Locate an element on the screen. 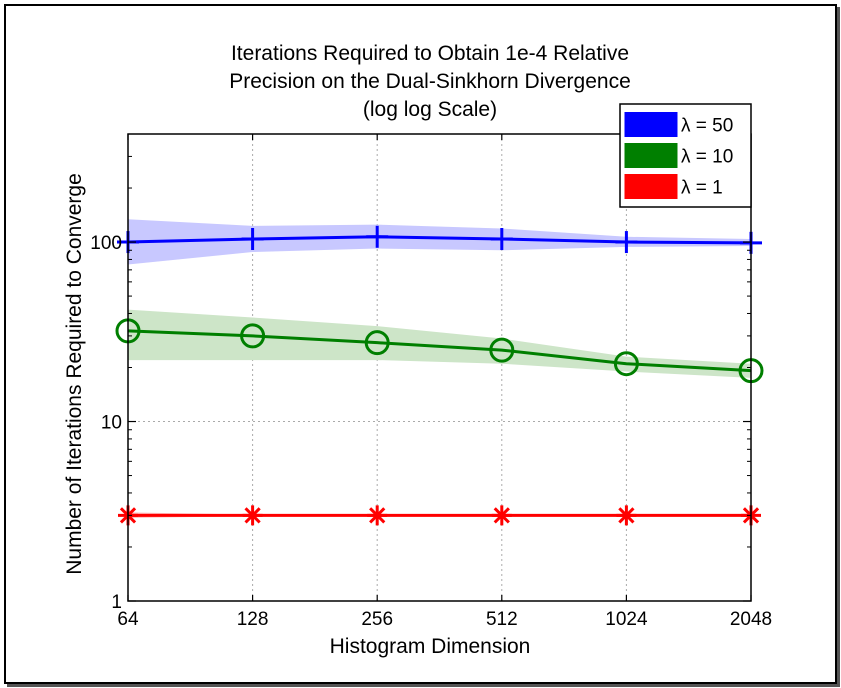  x-tick-label: 1024 is located at coordinates (626, 619).